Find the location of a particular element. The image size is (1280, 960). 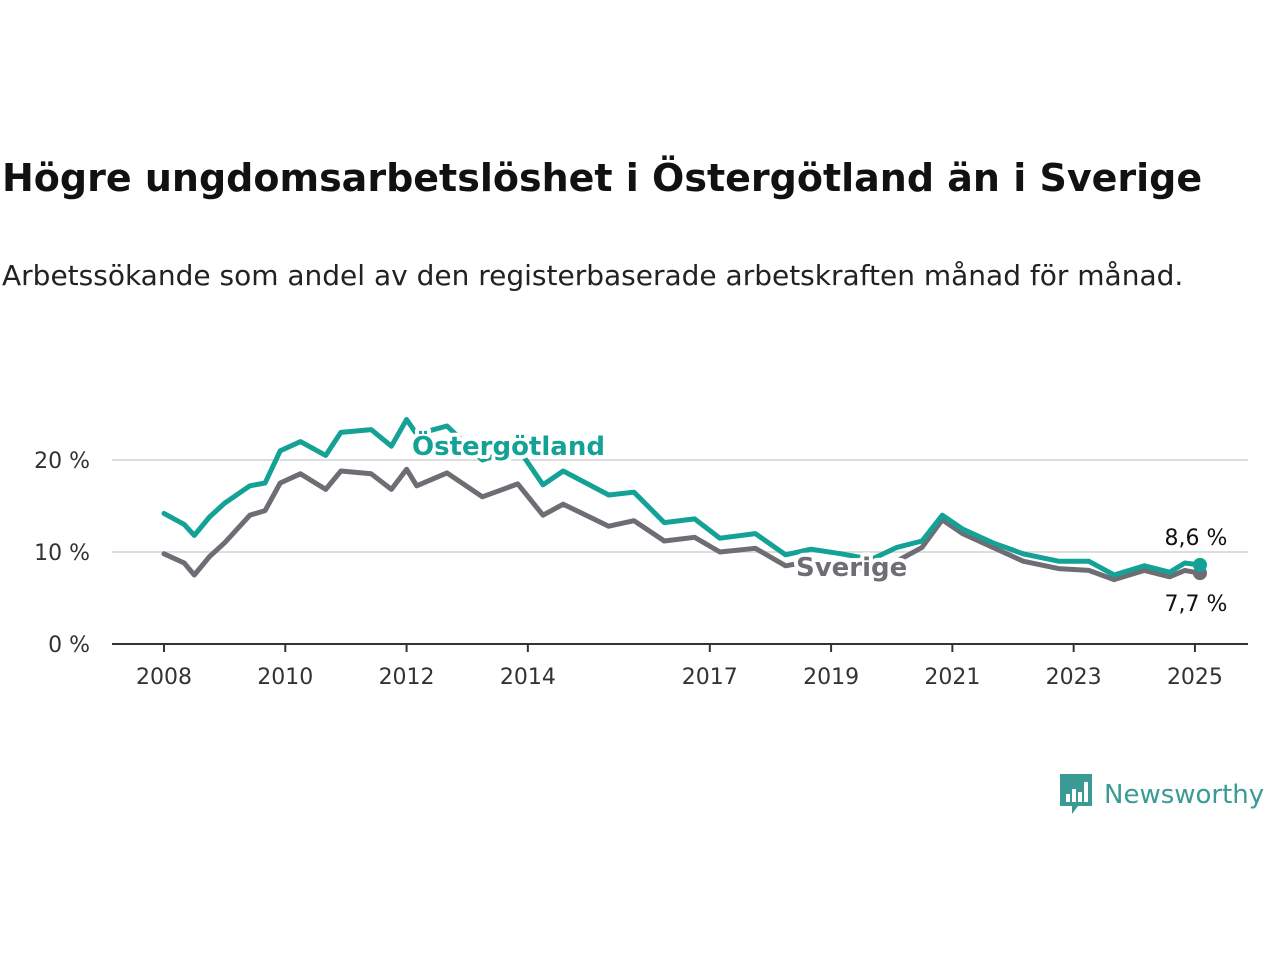

series-label-sverige-halo: Sverige is located at coordinates (851, 568).